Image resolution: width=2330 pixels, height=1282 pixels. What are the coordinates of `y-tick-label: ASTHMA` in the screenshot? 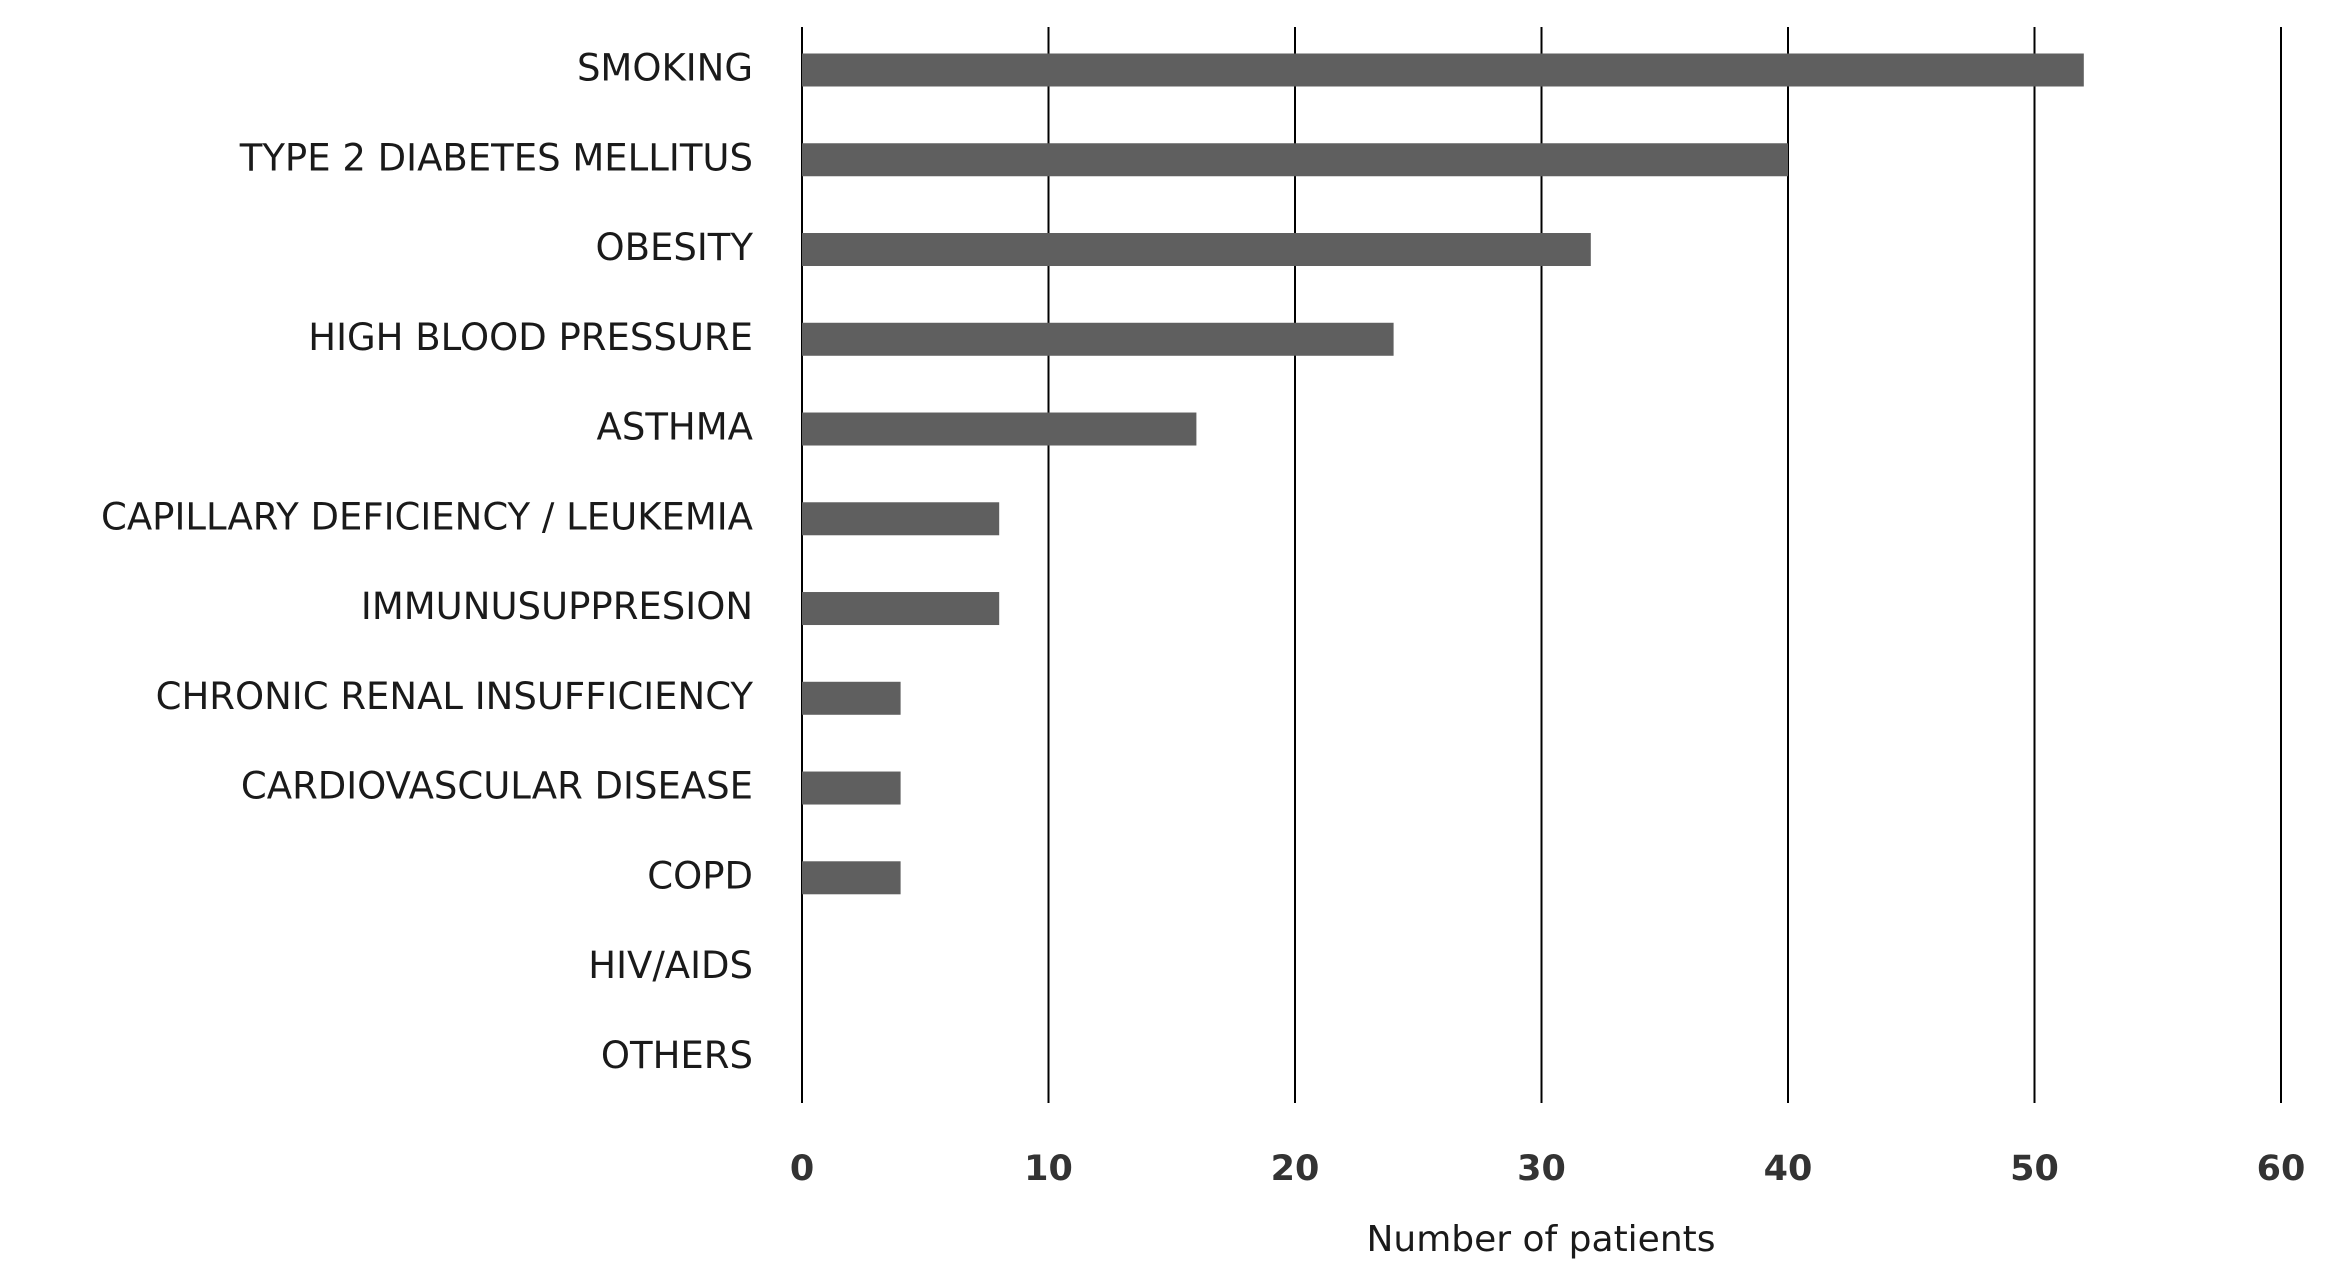 It's located at (675, 427).